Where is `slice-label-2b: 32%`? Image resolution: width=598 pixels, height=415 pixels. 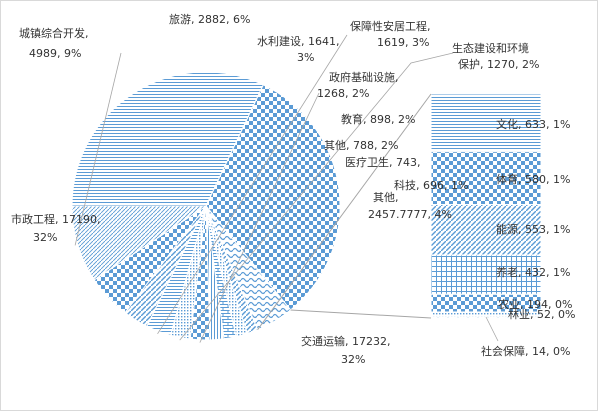 slice-label-2b: 32% is located at coordinates (353, 359).